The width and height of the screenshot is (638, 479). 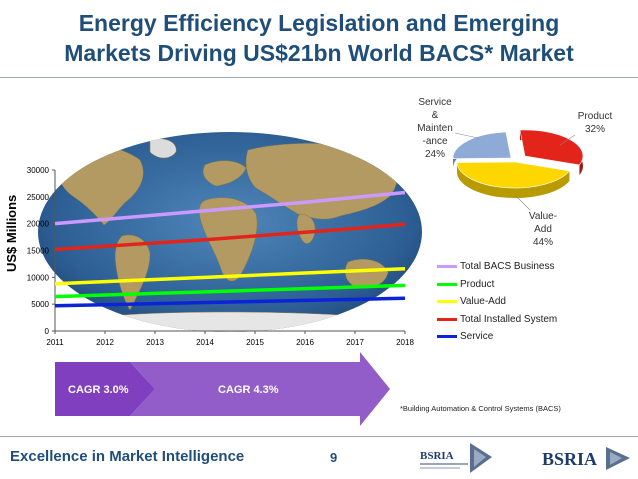 What do you see at coordinates (230, 237) in the screenshot?
I see `series-line-total-installed-system` at bounding box center [230, 237].